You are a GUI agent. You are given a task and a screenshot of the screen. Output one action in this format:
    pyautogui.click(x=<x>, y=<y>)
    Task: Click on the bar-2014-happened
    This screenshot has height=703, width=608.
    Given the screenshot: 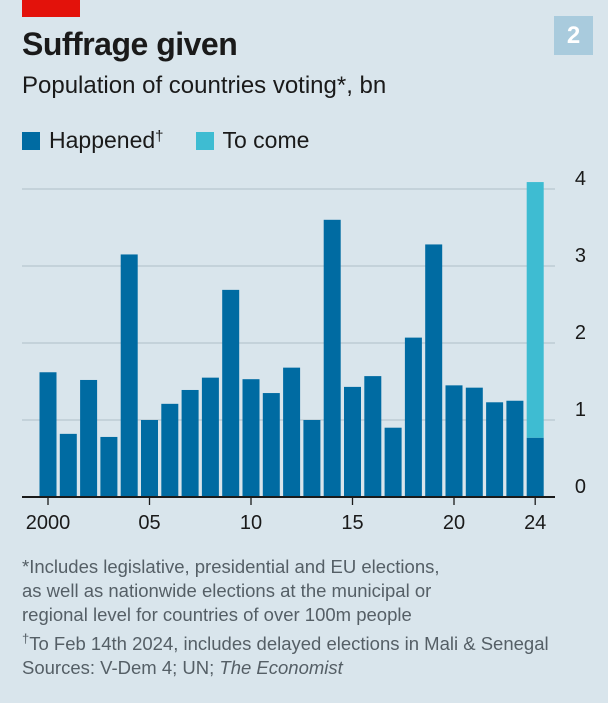 What is the action you would take?
    pyautogui.click(x=332, y=358)
    